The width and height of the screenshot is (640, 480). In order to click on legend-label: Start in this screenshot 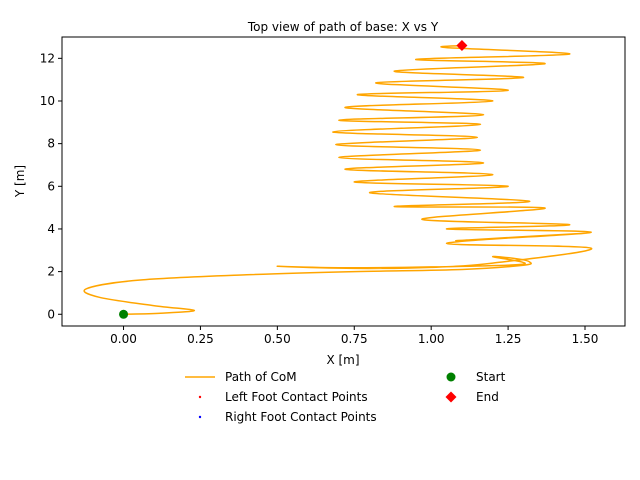, I will do `click(491, 377)`.